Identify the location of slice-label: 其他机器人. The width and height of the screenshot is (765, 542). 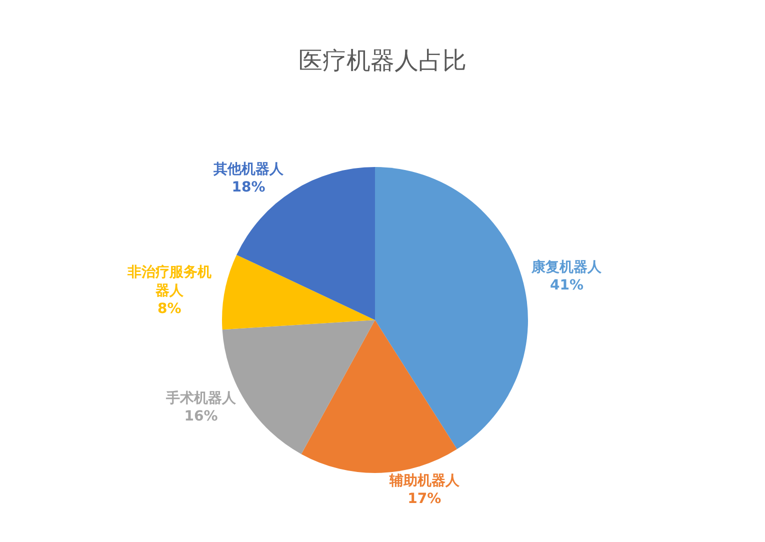
(248, 170).